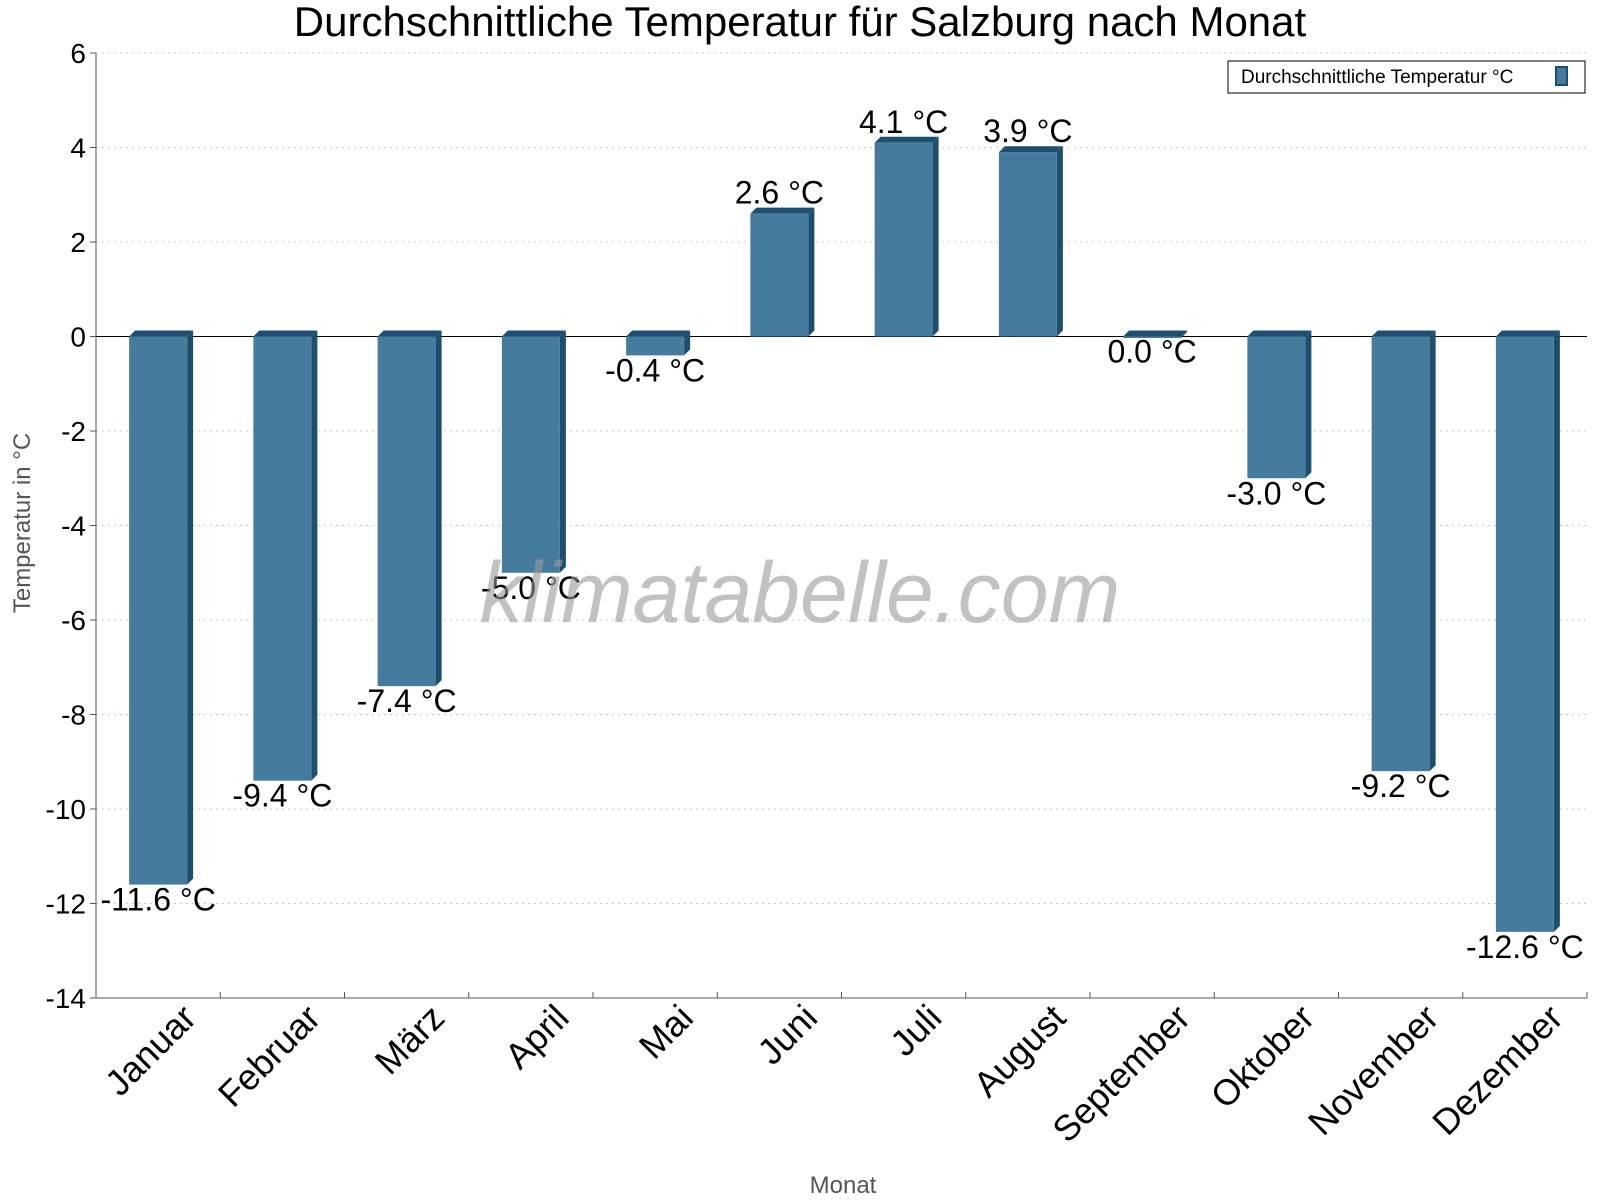  I want to click on legend-swatch, so click(1561, 76).